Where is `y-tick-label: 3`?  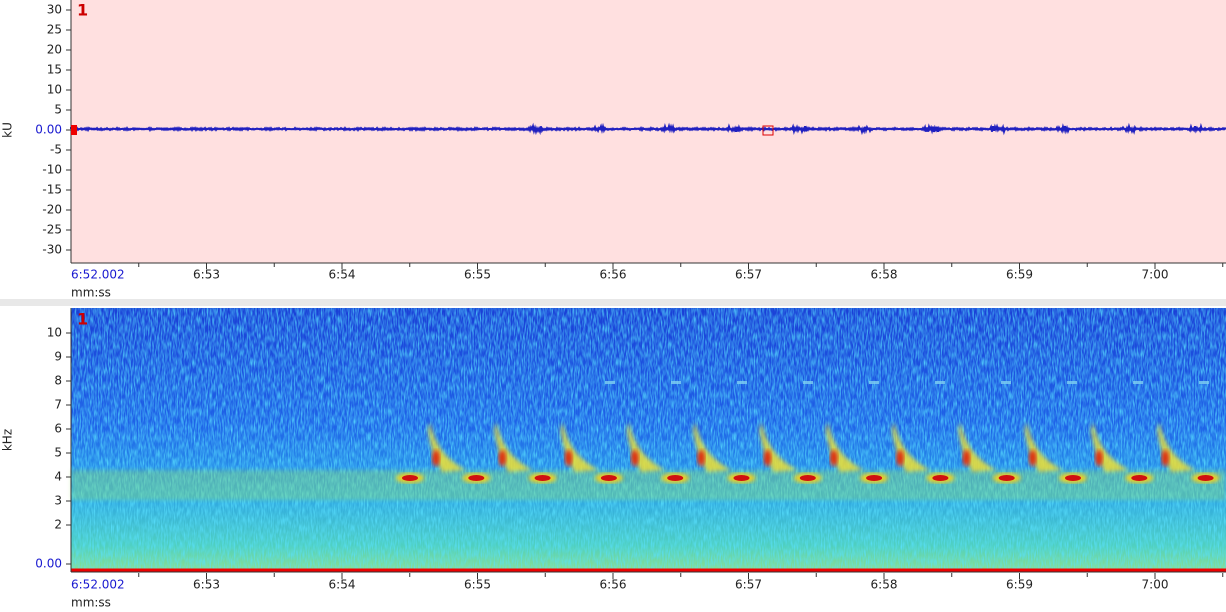
y-tick-label: 3 is located at coordinates (58, 501).